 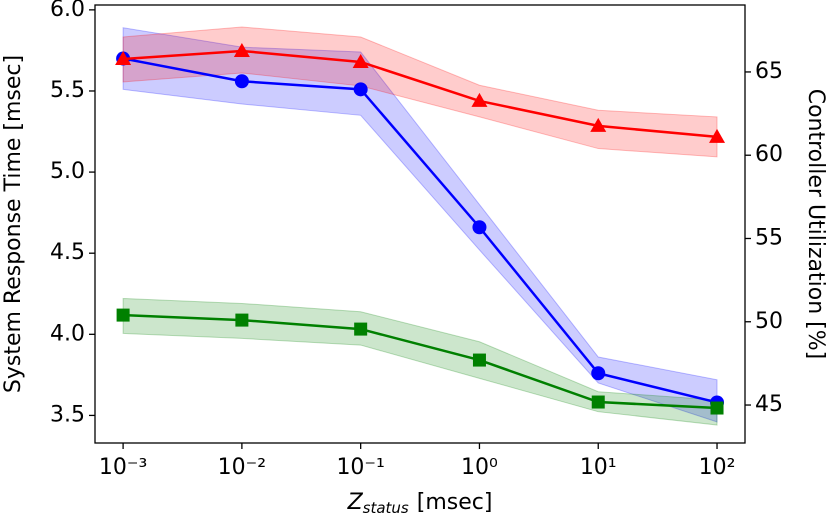 I want to click on x-label-symbol: Z, so click(x=355, y=502).